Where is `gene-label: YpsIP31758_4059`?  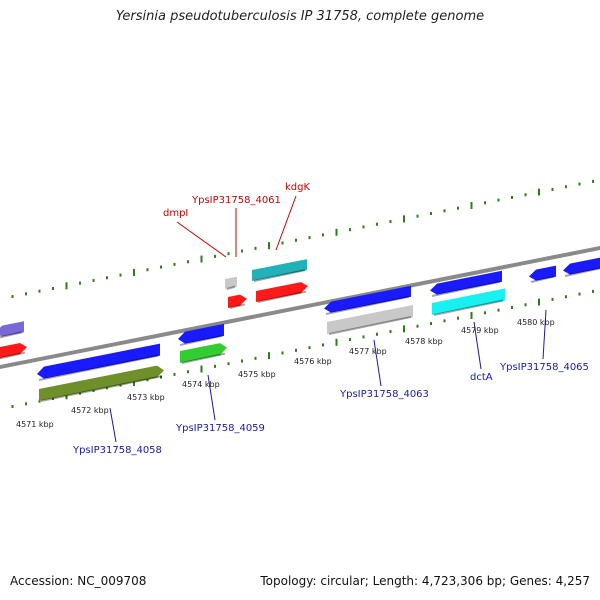
gene-label: YpsIP31758_4059 is located at coordinates (220, 428).